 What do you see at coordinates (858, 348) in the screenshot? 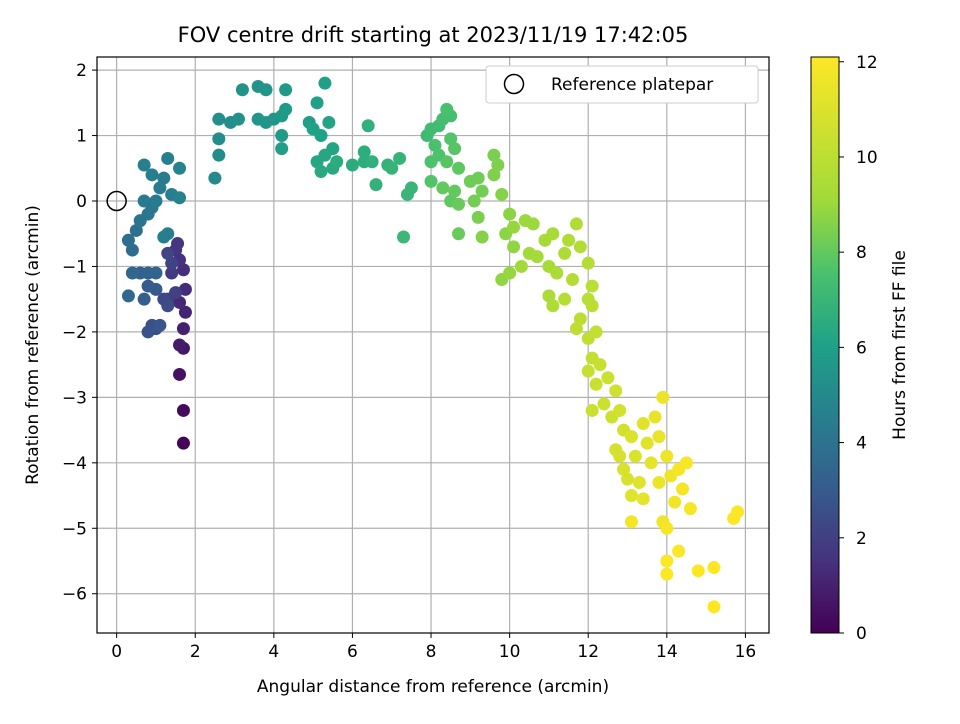
I see `colorbar-ticks: 0 2 4 6 8 10 12` at bounding box center [858, 348].